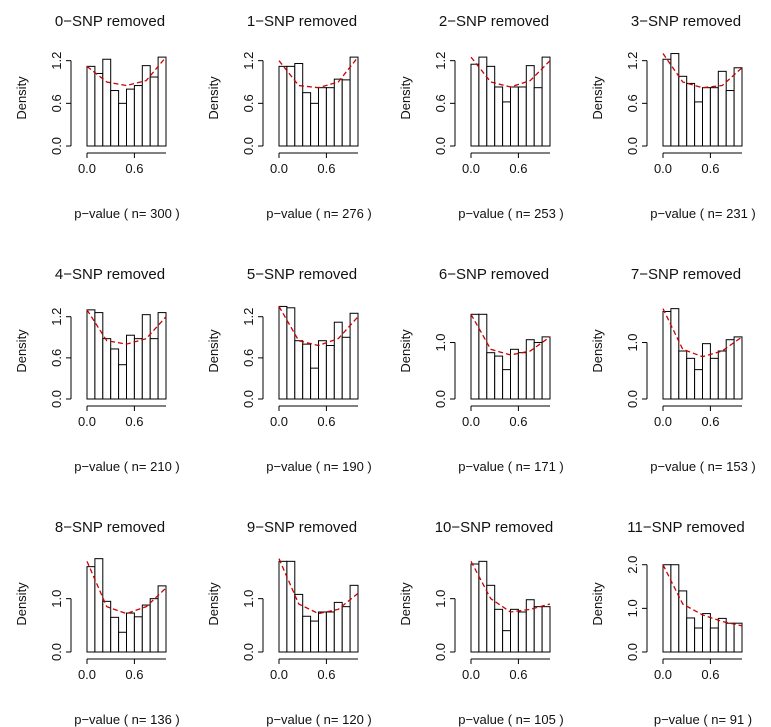 The height and width of the screenshot is (727, 771). Describe the element at coordinates (302, 21) in the screenshot. I see `panel-title: 1−SNP removed` at that location.